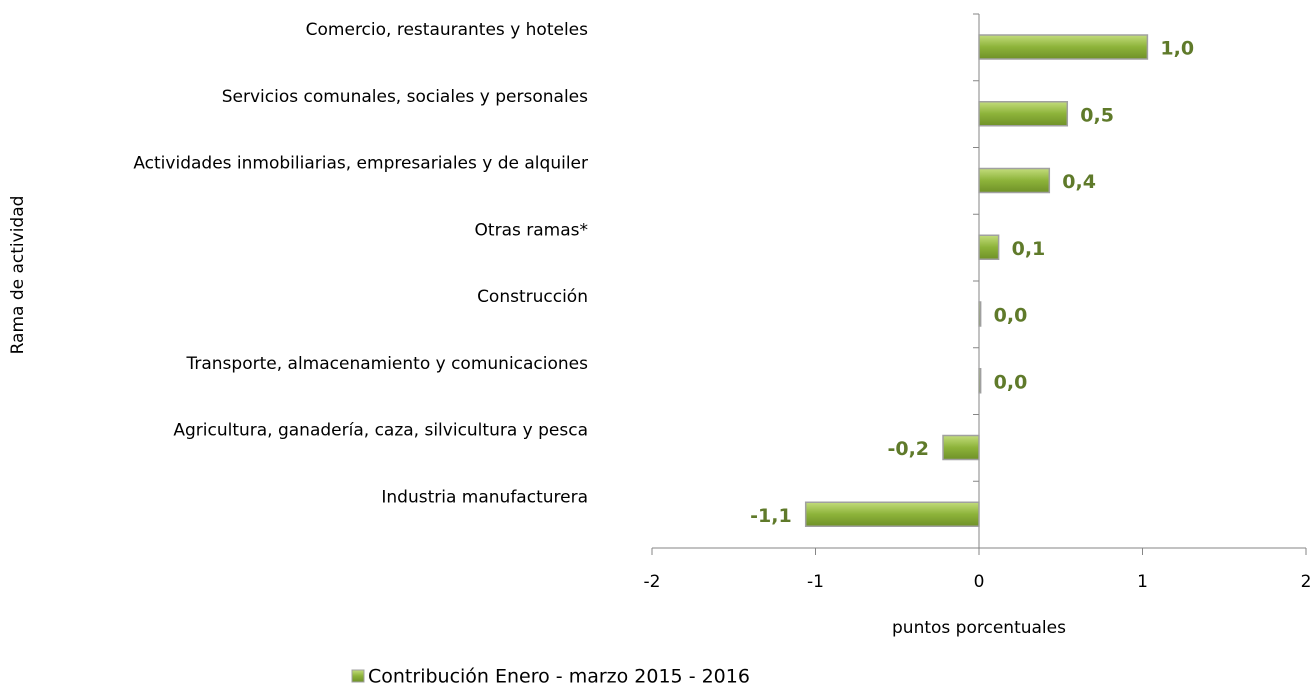  I want to click on value-label: -0,2, so click(908, 449).